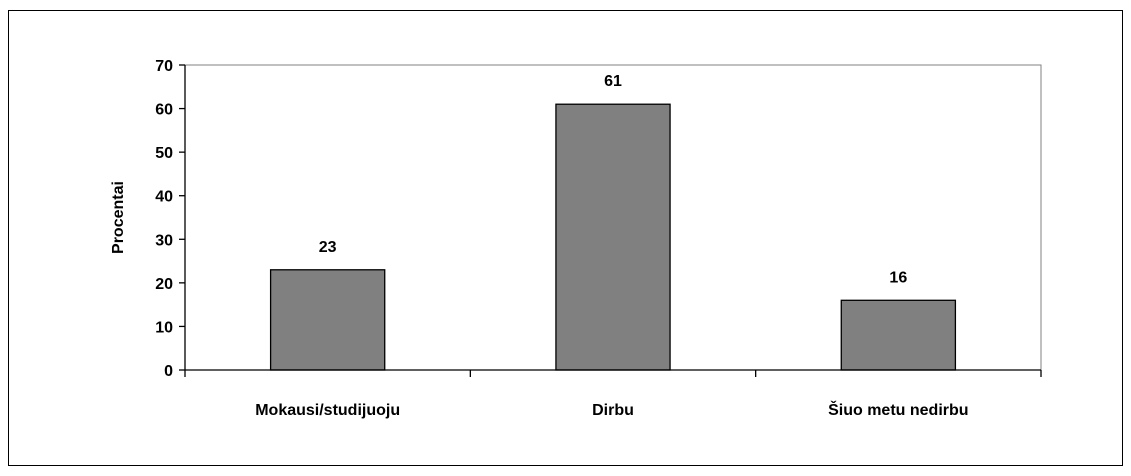 This screenshot has height=476, width=1131. Describe the element at coordinates (164, 197) in the screenshot. I see `y-tick-label-40: 40` at that location.